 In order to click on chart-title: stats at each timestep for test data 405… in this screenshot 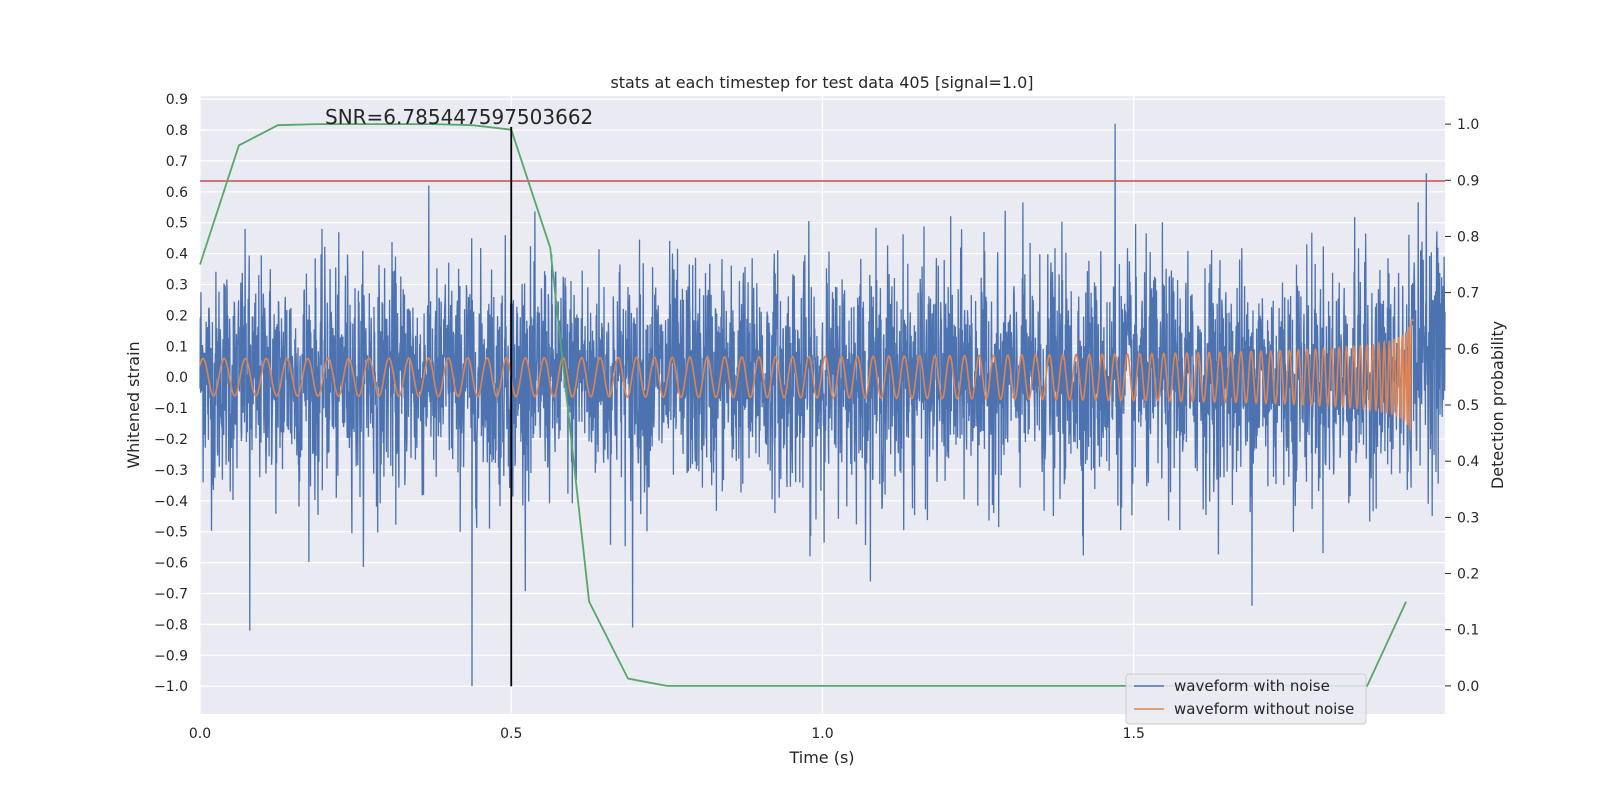, I will do `click(821, 82)`.